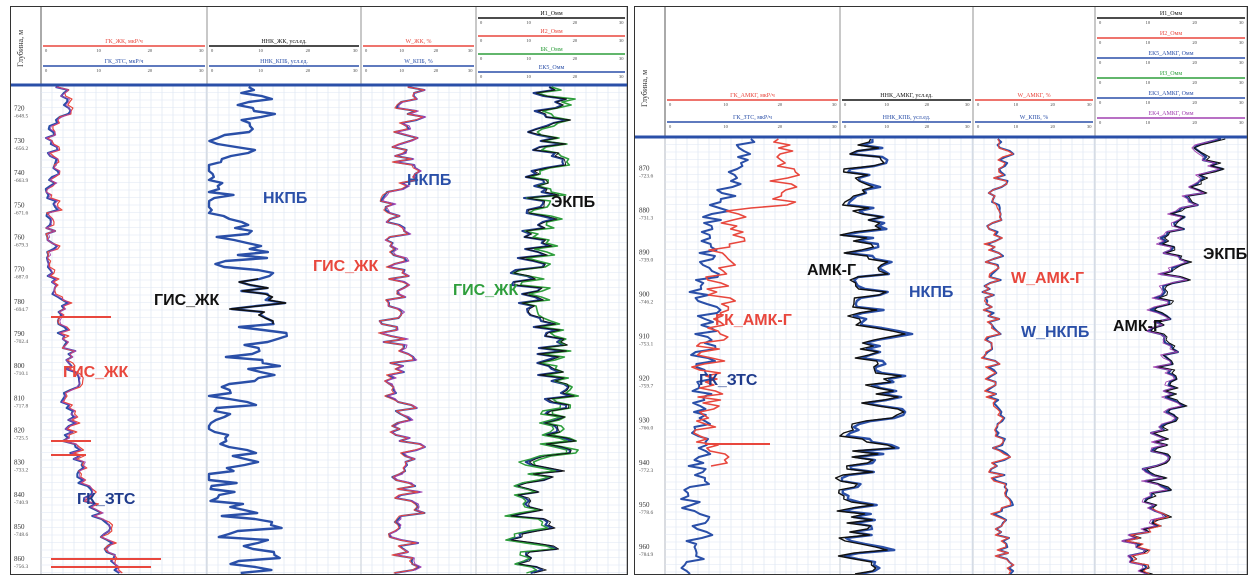 This screenshot has width=1248, height=575. I want to click on left-depth-tick-tvd: -663.9, so click(21, 181).